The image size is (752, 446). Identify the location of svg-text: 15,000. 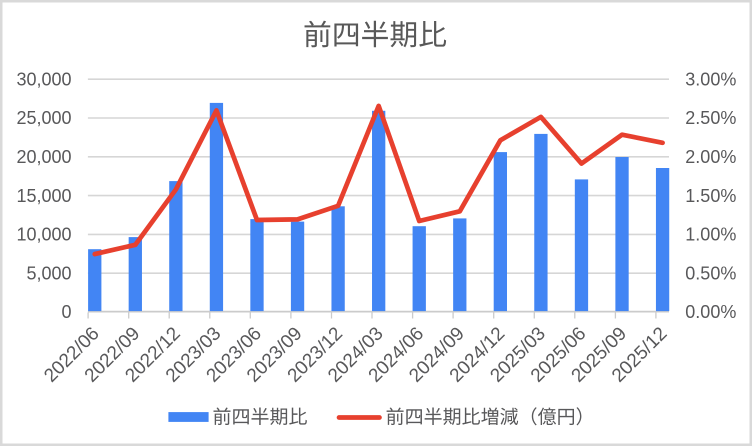
(43, 196).